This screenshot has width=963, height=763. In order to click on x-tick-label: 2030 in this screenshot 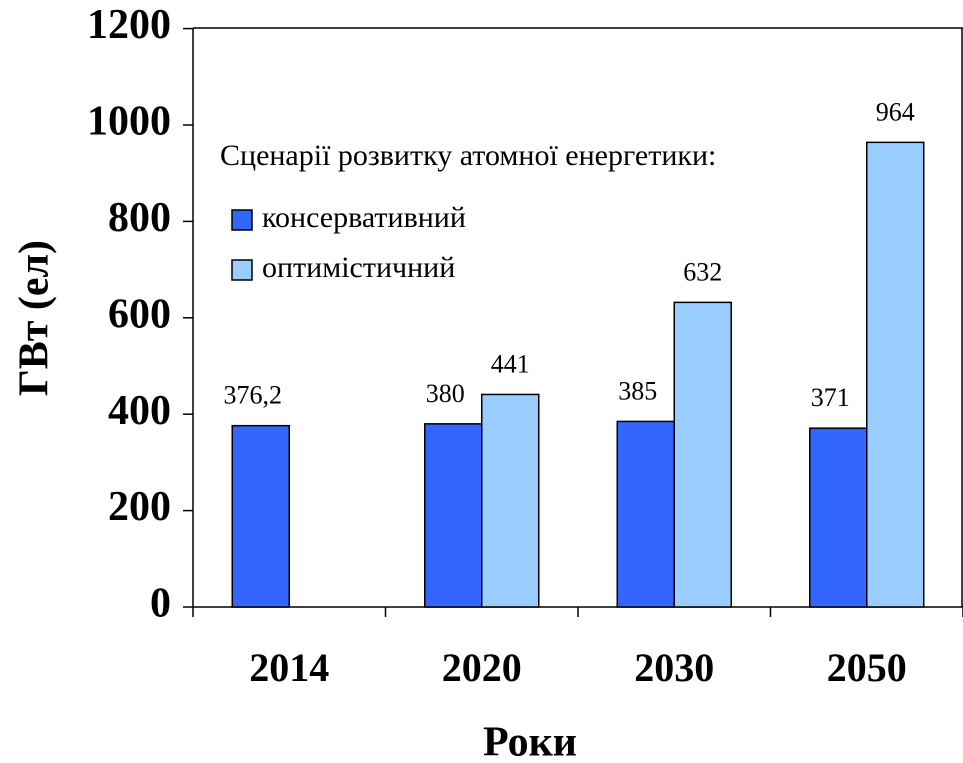, I will do `click(674, 667)`.